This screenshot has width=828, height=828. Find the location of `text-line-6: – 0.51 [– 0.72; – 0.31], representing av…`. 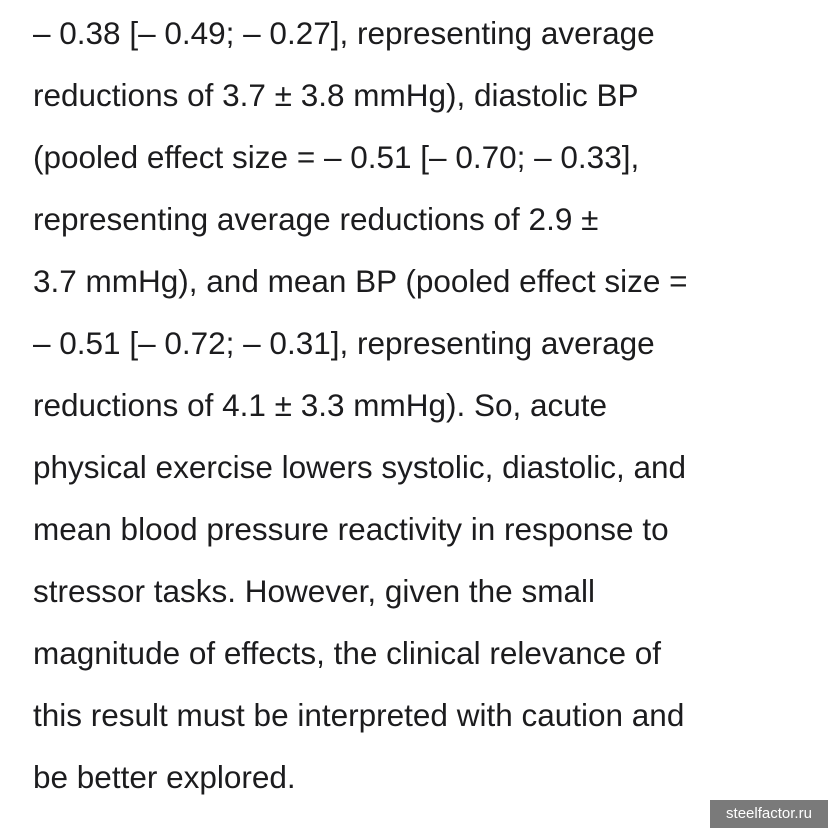

text-line-6: – 0.51 [– 0.72; – 0.31], representing av… is located at coordinates (344, 343).